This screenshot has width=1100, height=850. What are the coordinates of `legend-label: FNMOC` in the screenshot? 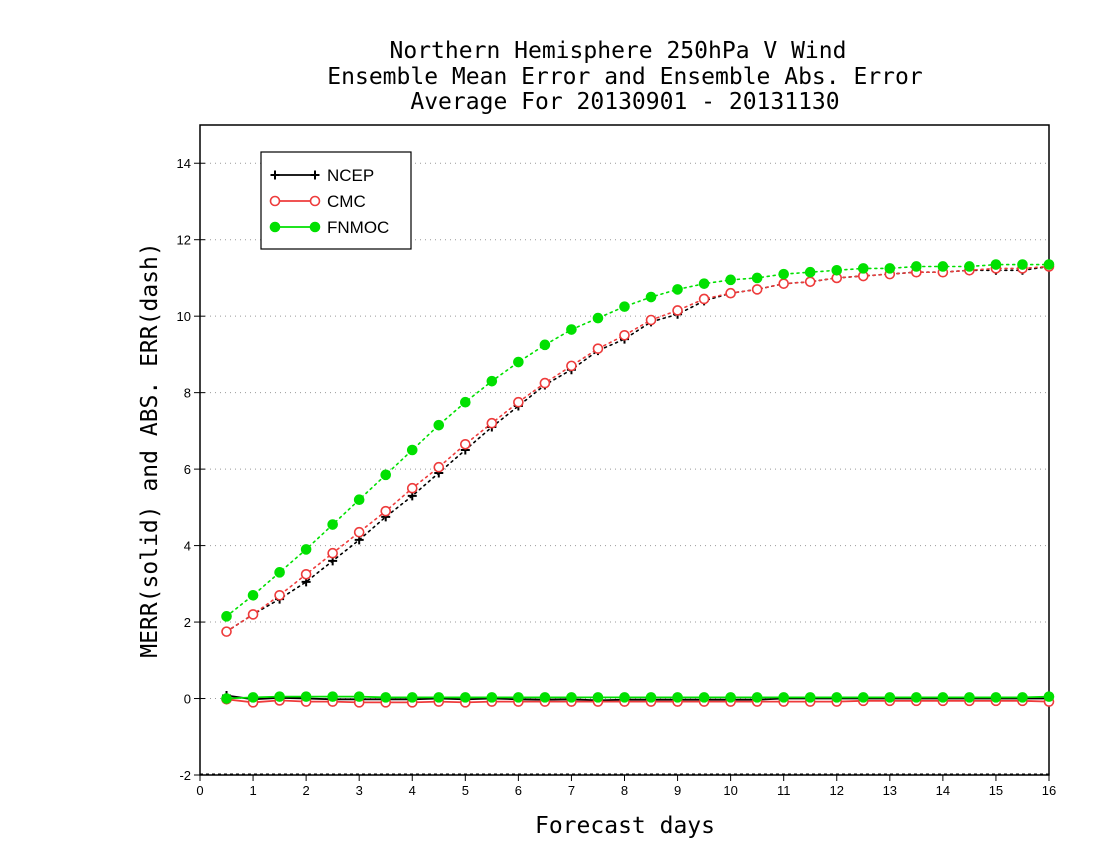 It's located at (358, 227).